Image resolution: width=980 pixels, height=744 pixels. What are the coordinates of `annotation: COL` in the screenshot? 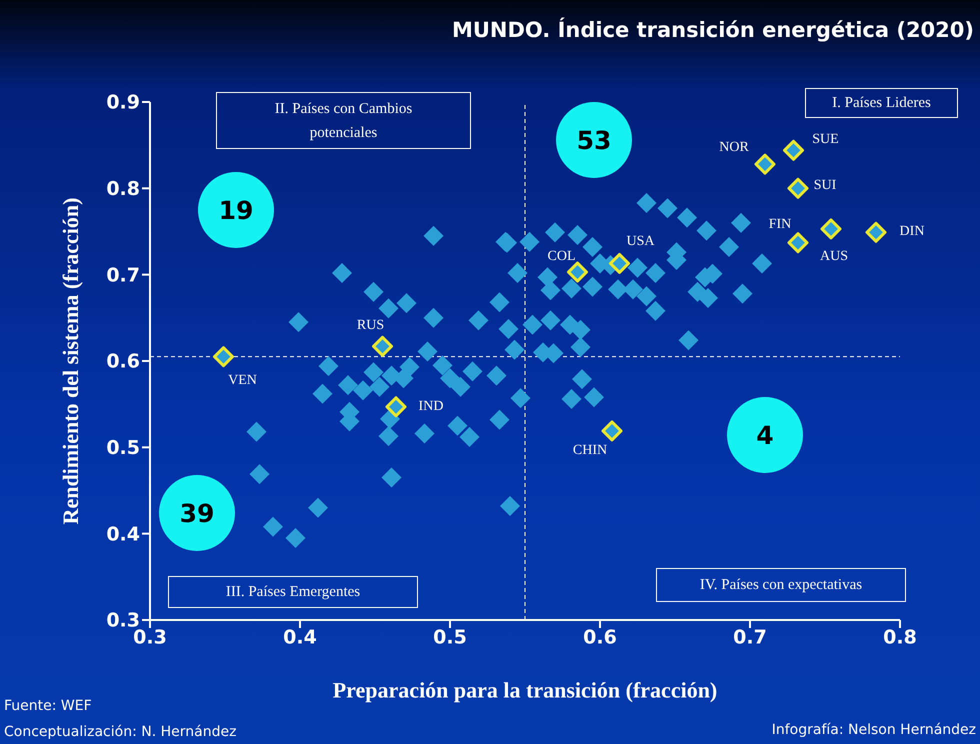 It's located at (562, 257).